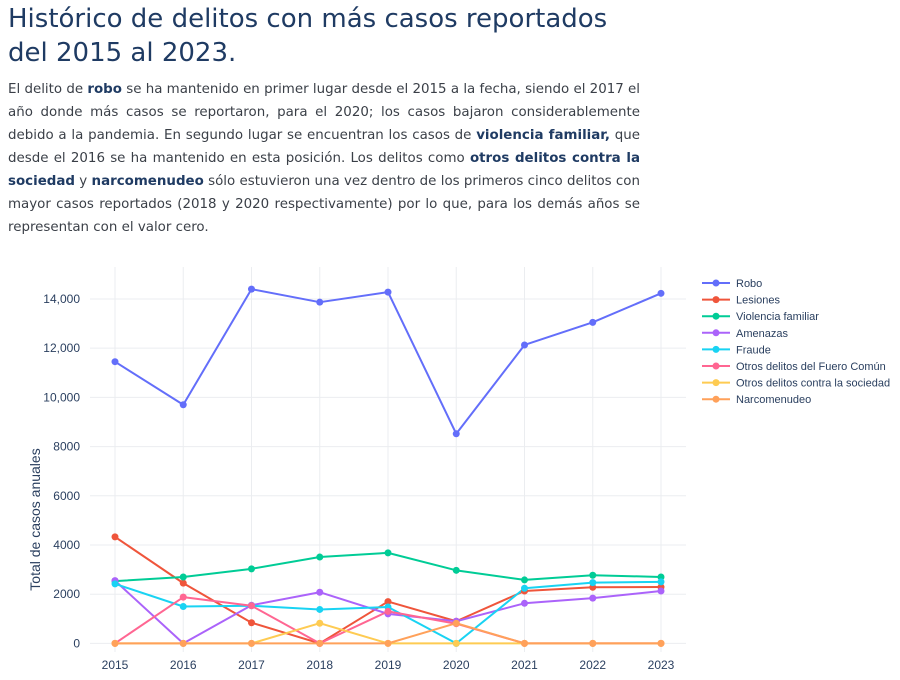 This screenshot has height=680, width=900. Describe the element at coordinates (183, 665) in the screenshot. I see `x-tick-label: 2016` at that location.